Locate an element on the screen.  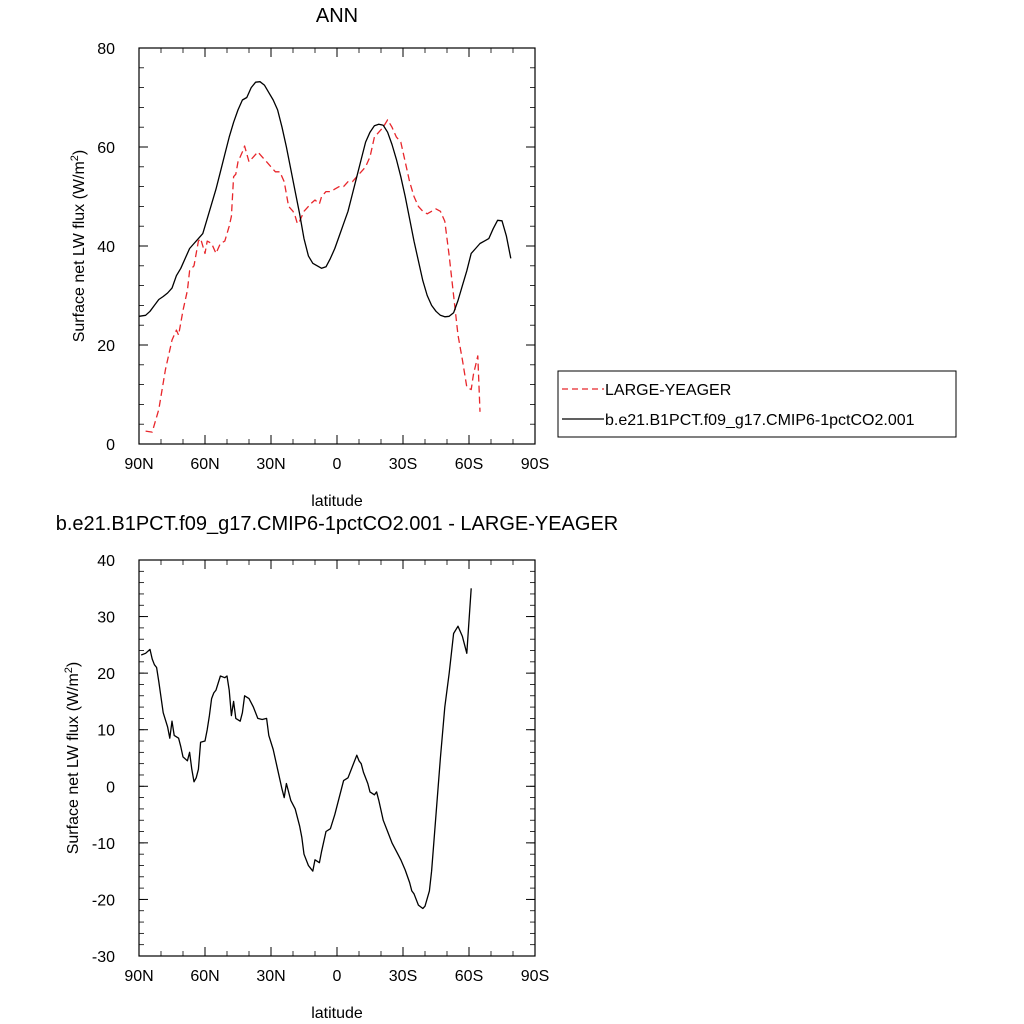
top-y-tick-label: 80 is located at coordinates (106, 49).